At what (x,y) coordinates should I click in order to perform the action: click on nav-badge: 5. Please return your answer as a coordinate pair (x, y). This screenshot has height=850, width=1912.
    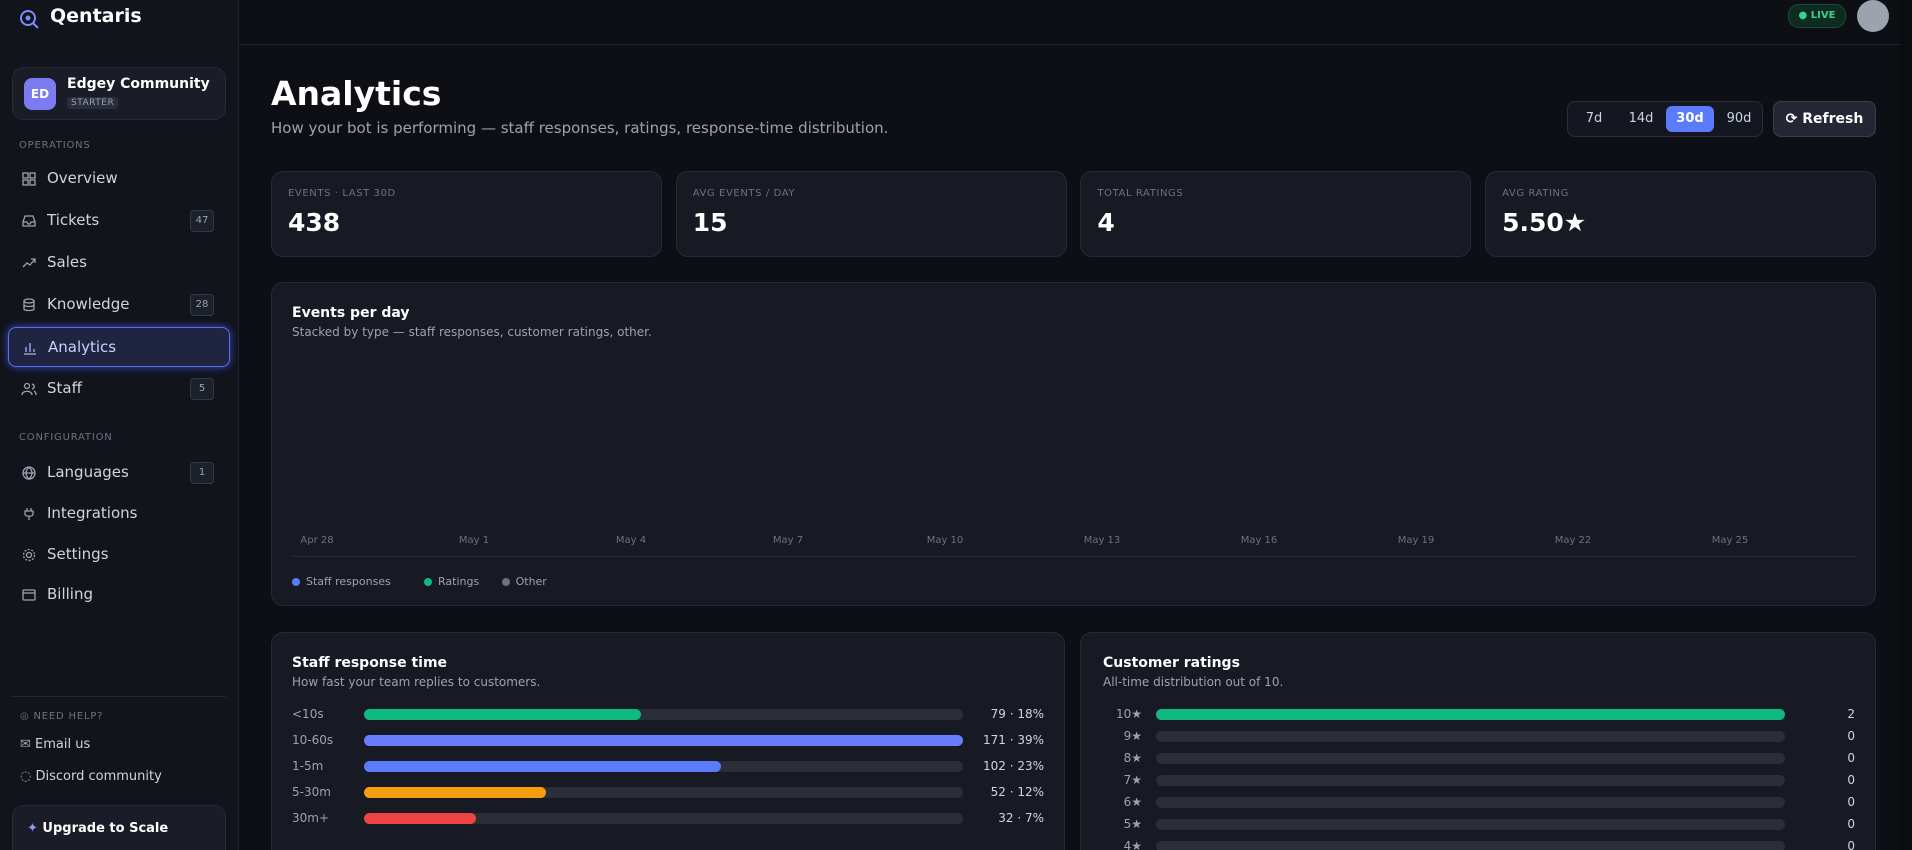
    Looking at the image, I should click on (202, 389).